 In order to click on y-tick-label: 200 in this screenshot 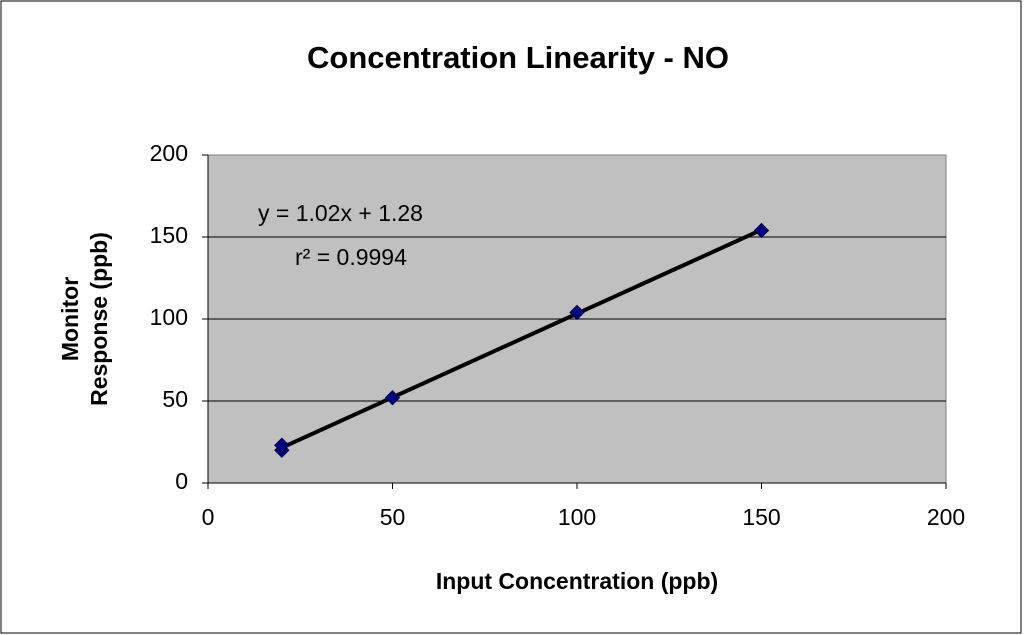, I will do `click(169, 153)`.